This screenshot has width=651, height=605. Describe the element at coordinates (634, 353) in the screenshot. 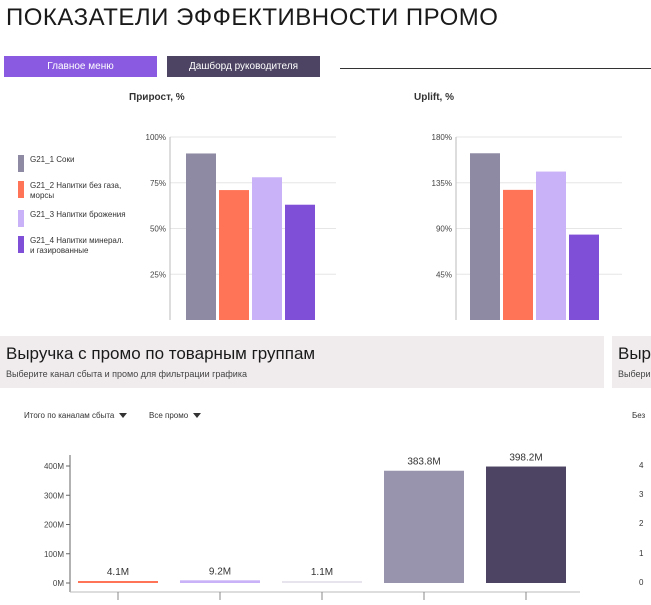

I see `right-section-title: Выр` at that location.